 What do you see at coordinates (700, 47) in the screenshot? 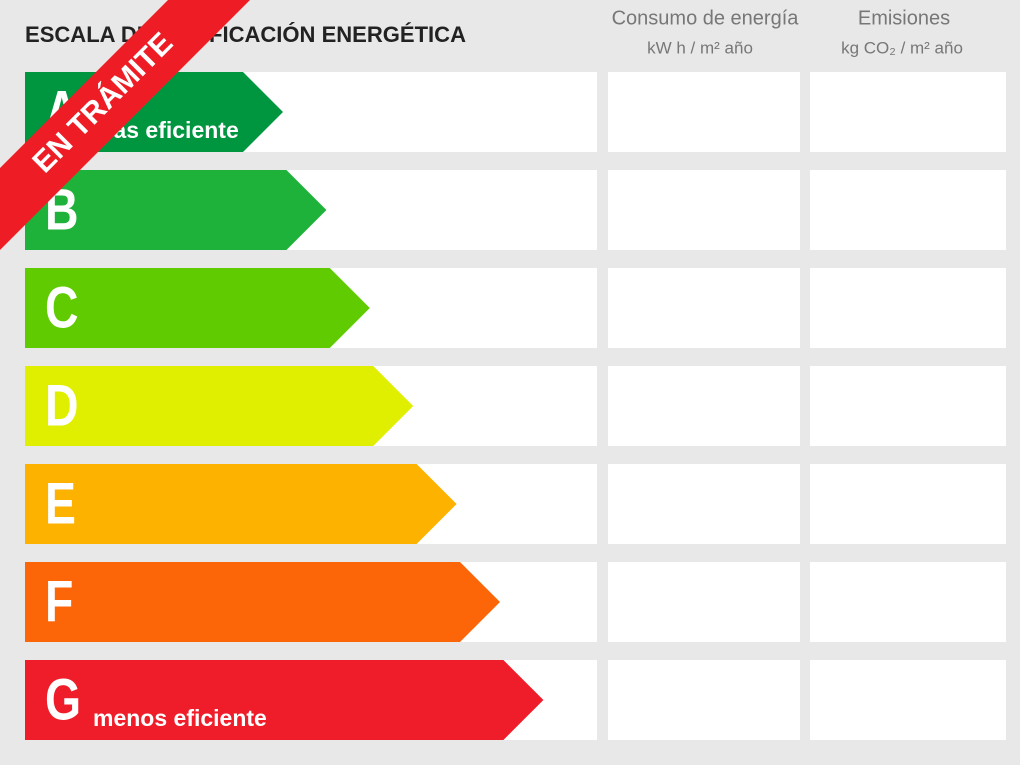
I see `column-unit: kW h / m² año` at bounding box center [700, 47].